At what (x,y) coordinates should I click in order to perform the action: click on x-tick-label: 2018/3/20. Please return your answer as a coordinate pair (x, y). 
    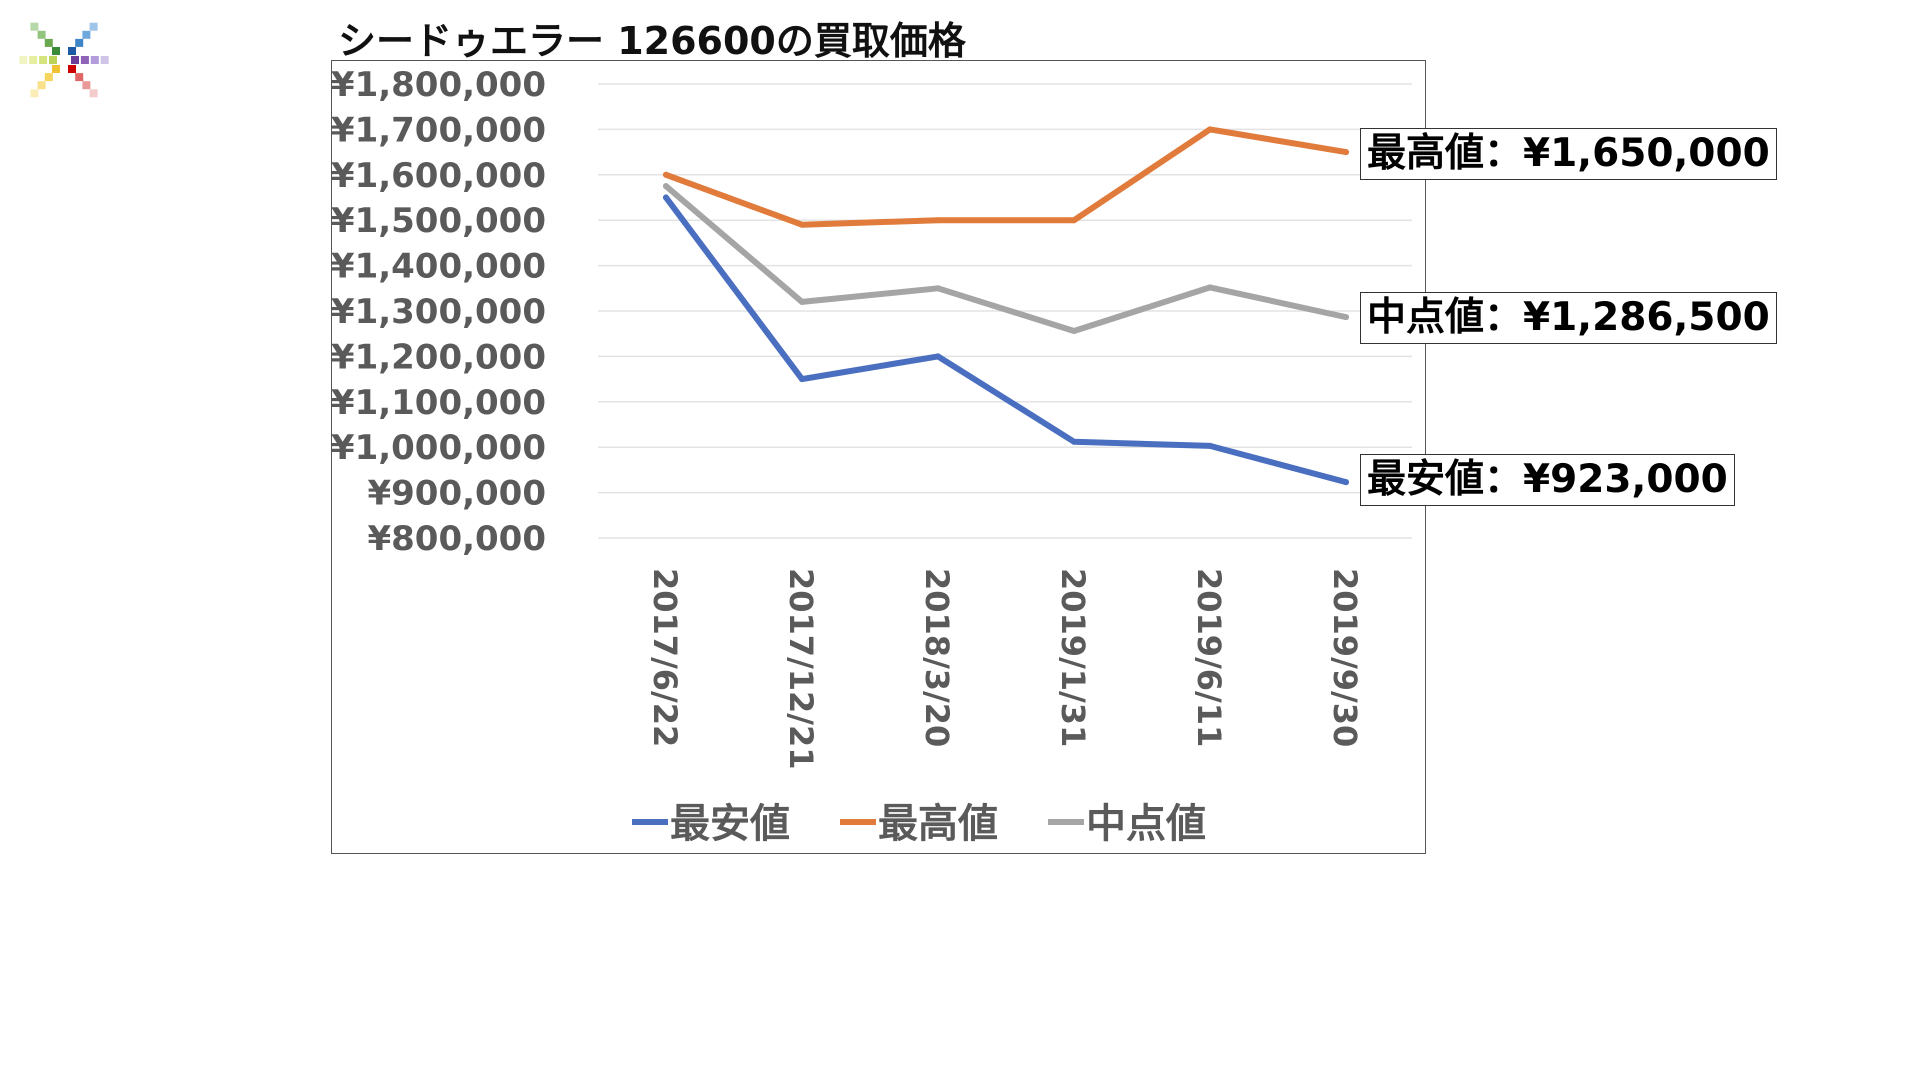
    Looking at the image, I should click on (937, 657).